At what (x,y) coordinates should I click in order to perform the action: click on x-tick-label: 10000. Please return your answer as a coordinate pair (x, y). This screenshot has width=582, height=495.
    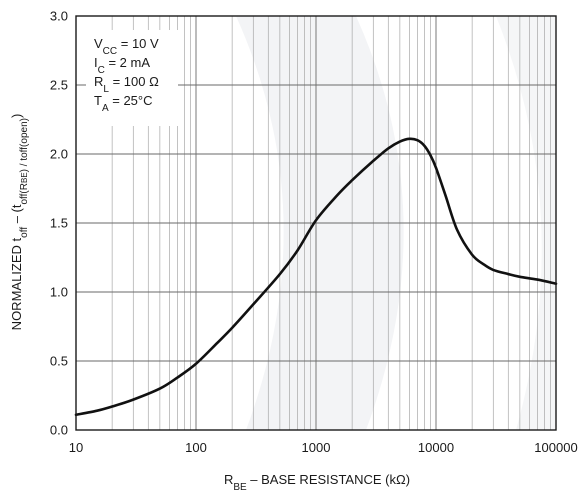
    Looking at the image, I should click on (436, 447).